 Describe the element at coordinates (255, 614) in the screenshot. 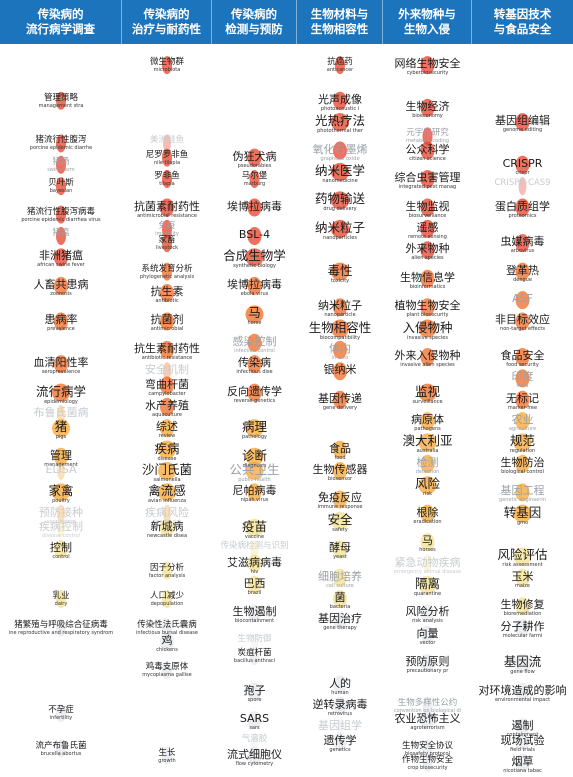

I see `keyword-node: 生物遏制 biocontainment` at that location.